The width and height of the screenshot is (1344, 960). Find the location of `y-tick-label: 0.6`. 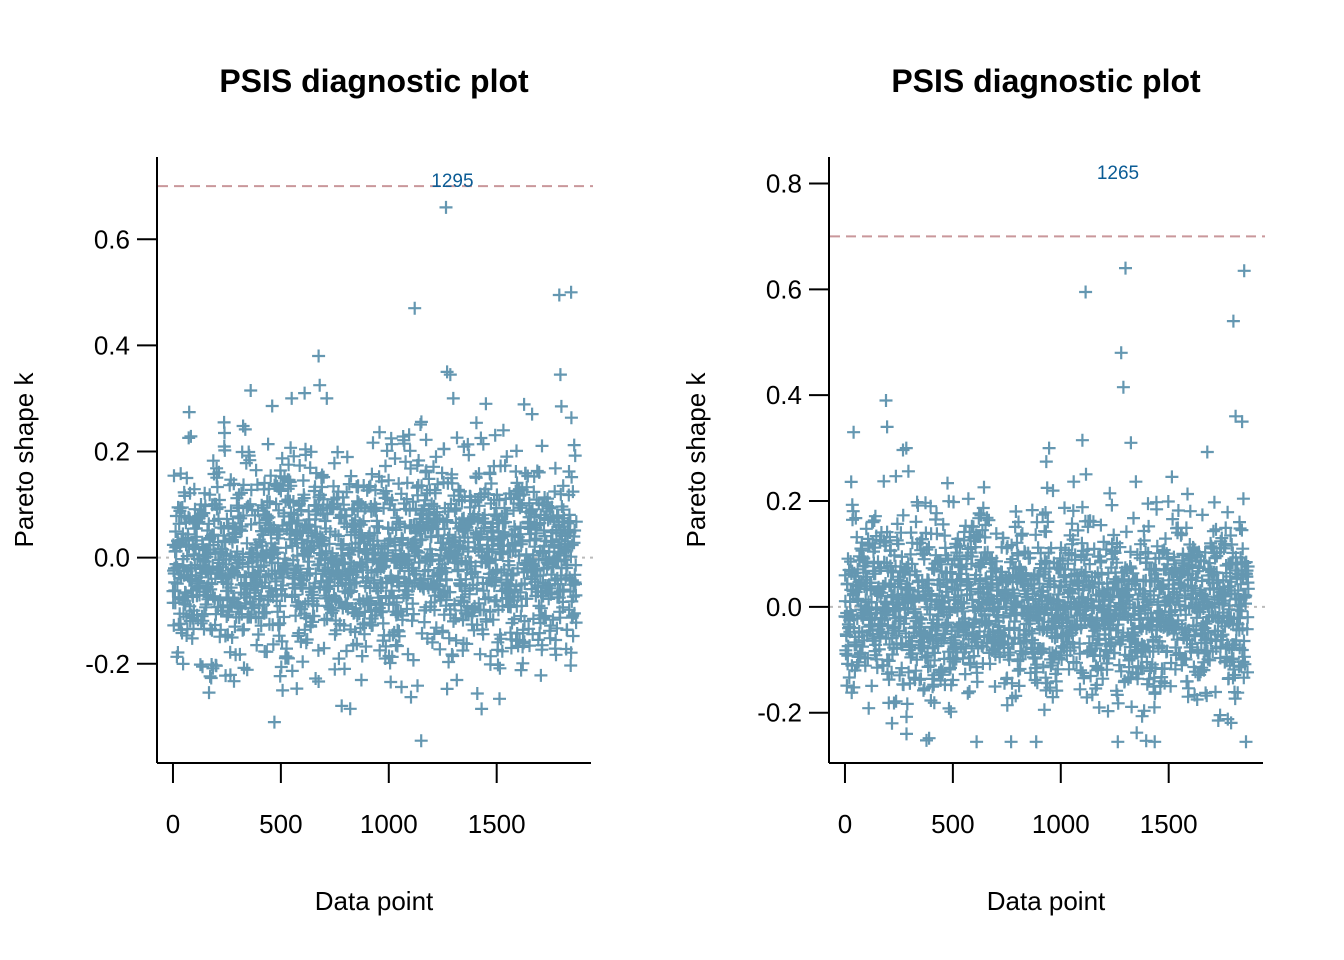

y-tick-label: 0.6 is located at coordinates (112, 239).